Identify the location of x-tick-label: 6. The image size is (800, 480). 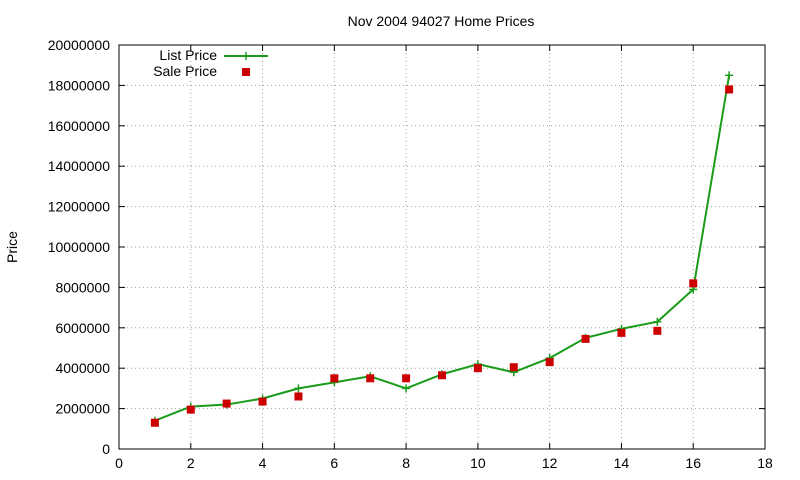
(334, 463).